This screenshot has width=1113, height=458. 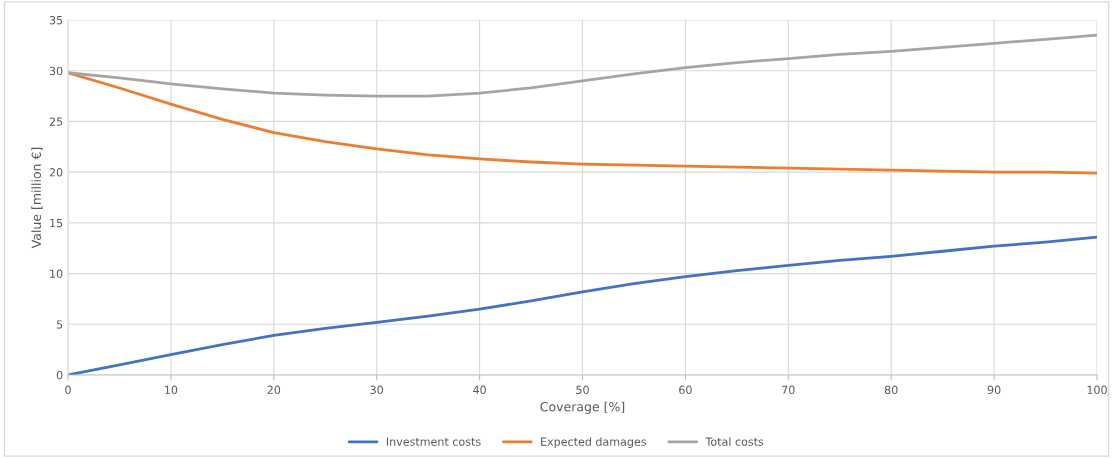 What do you see at coordinates (594, 442) in the screenshot?
I see `legend-label: Expected damages` at bounding box center [594, 442].